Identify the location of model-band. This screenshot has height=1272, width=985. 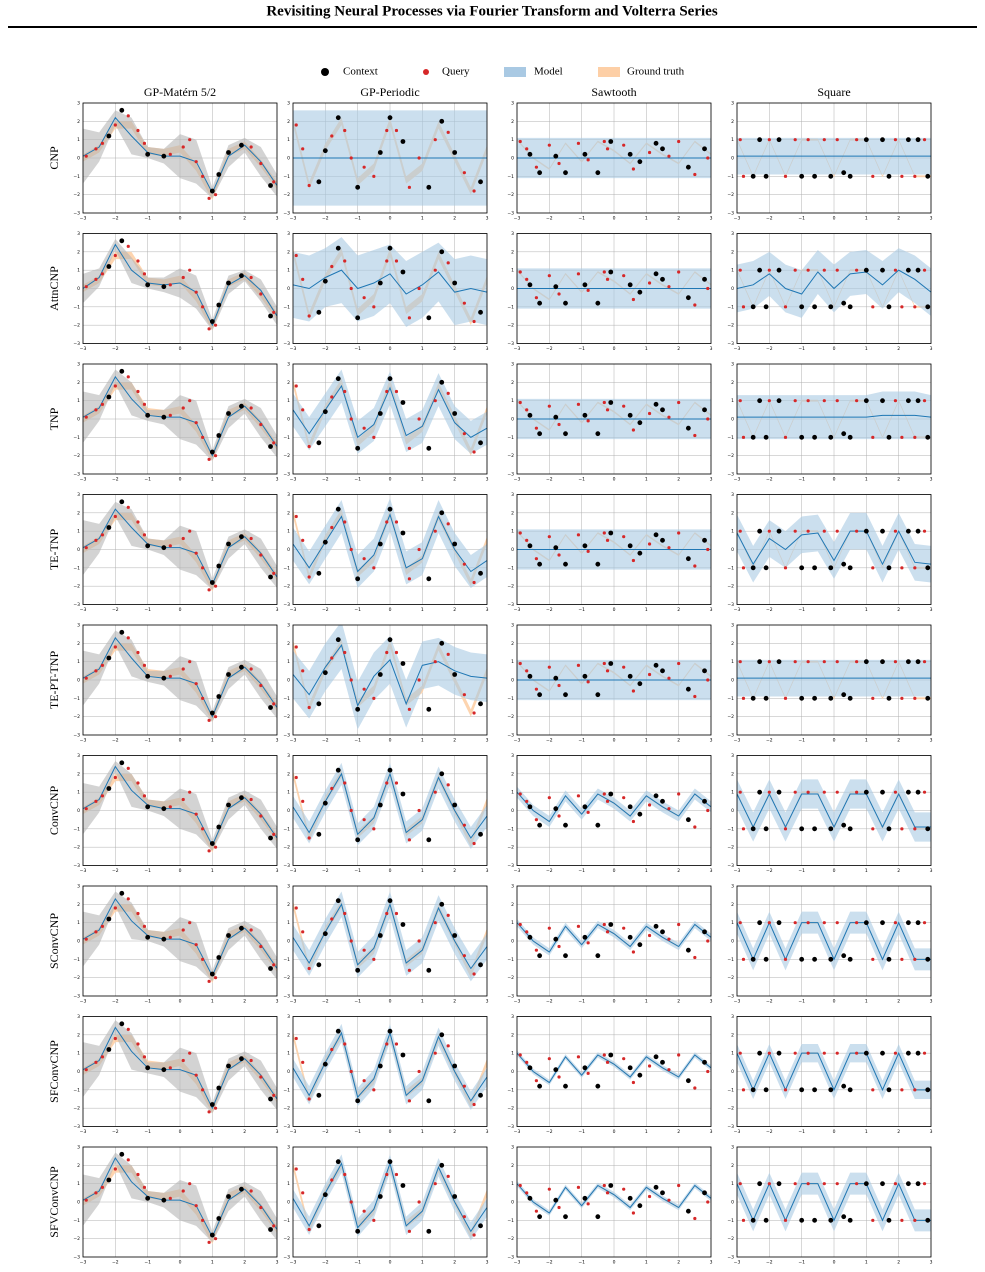
(390, 543).